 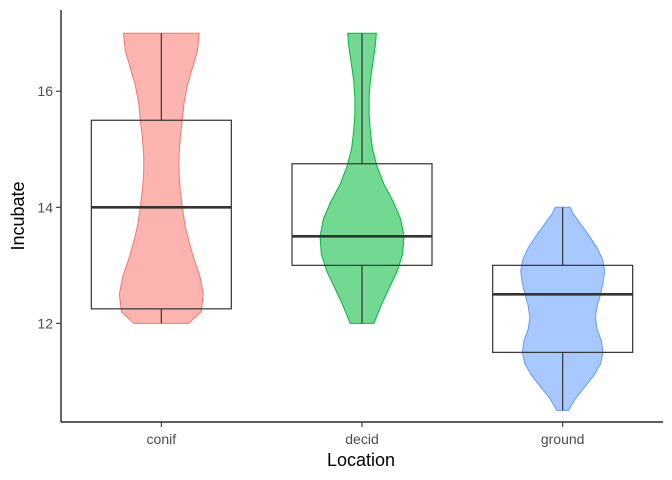 I want to click on violin-ground, so click(x=563, y=308).